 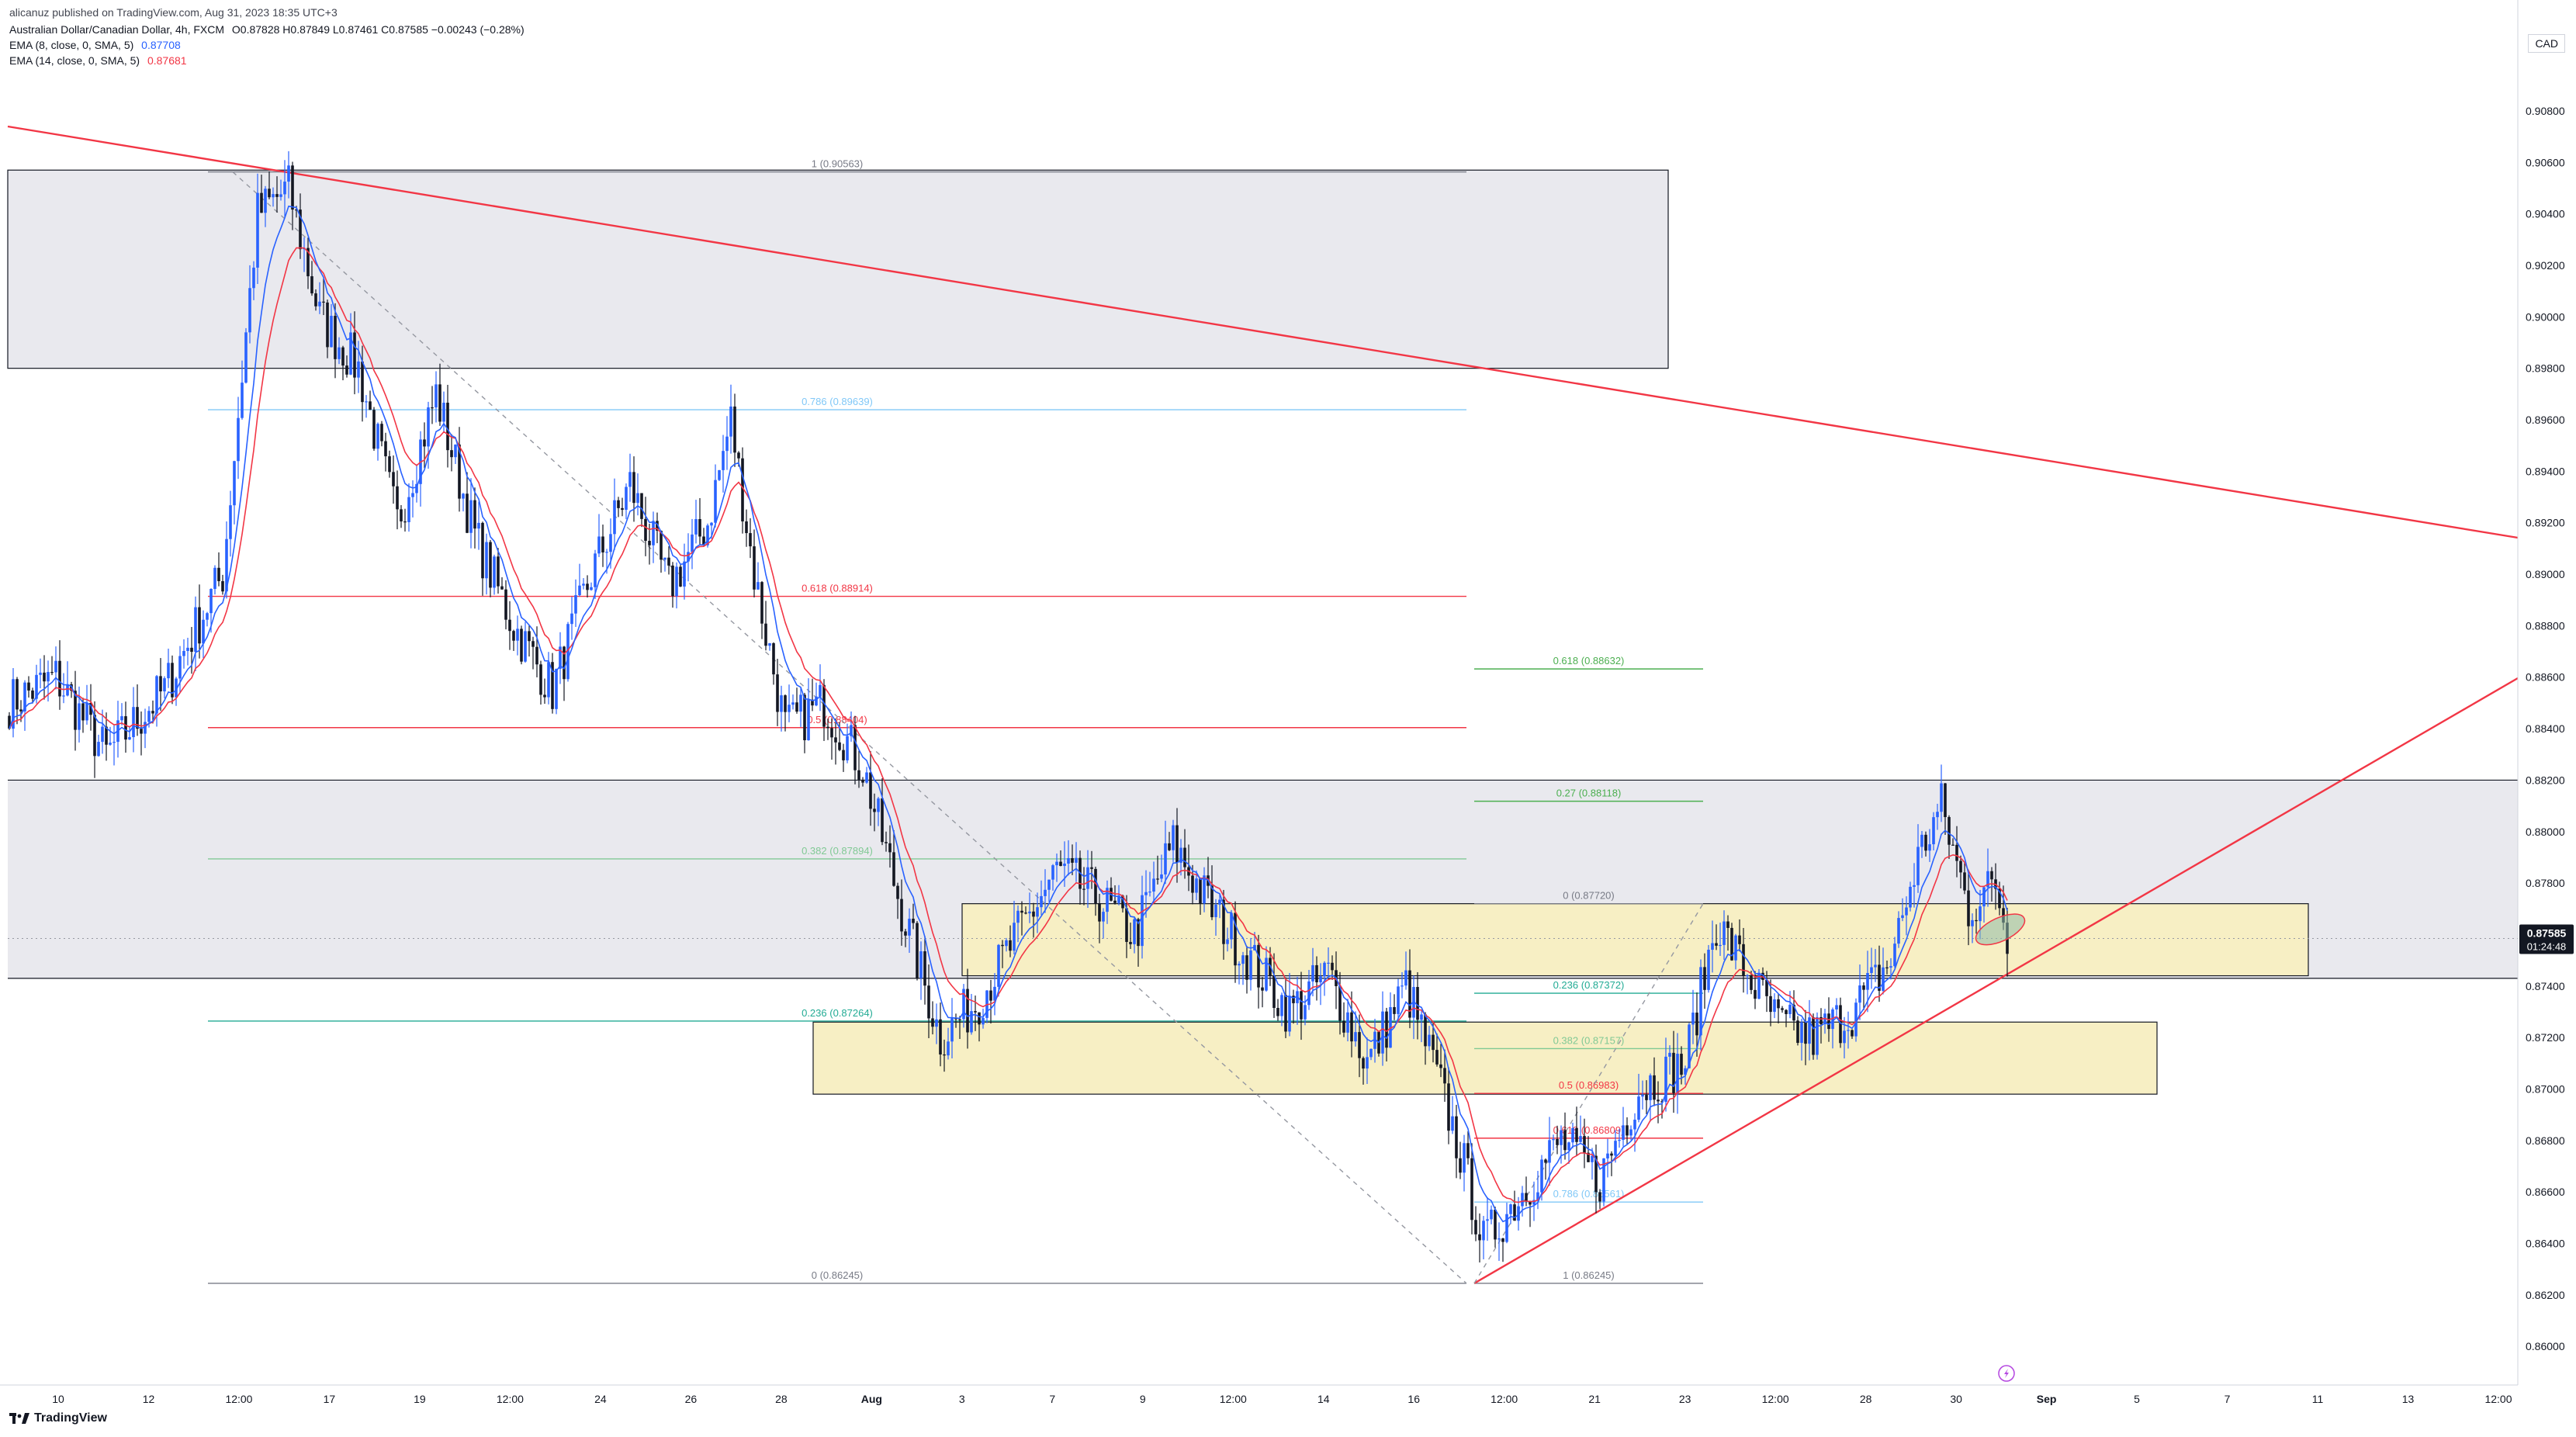 What do you see at coordinates (2000, 929) in the screenshot?
I see `highlight-ellipse` at bounding box center [2000, 929].